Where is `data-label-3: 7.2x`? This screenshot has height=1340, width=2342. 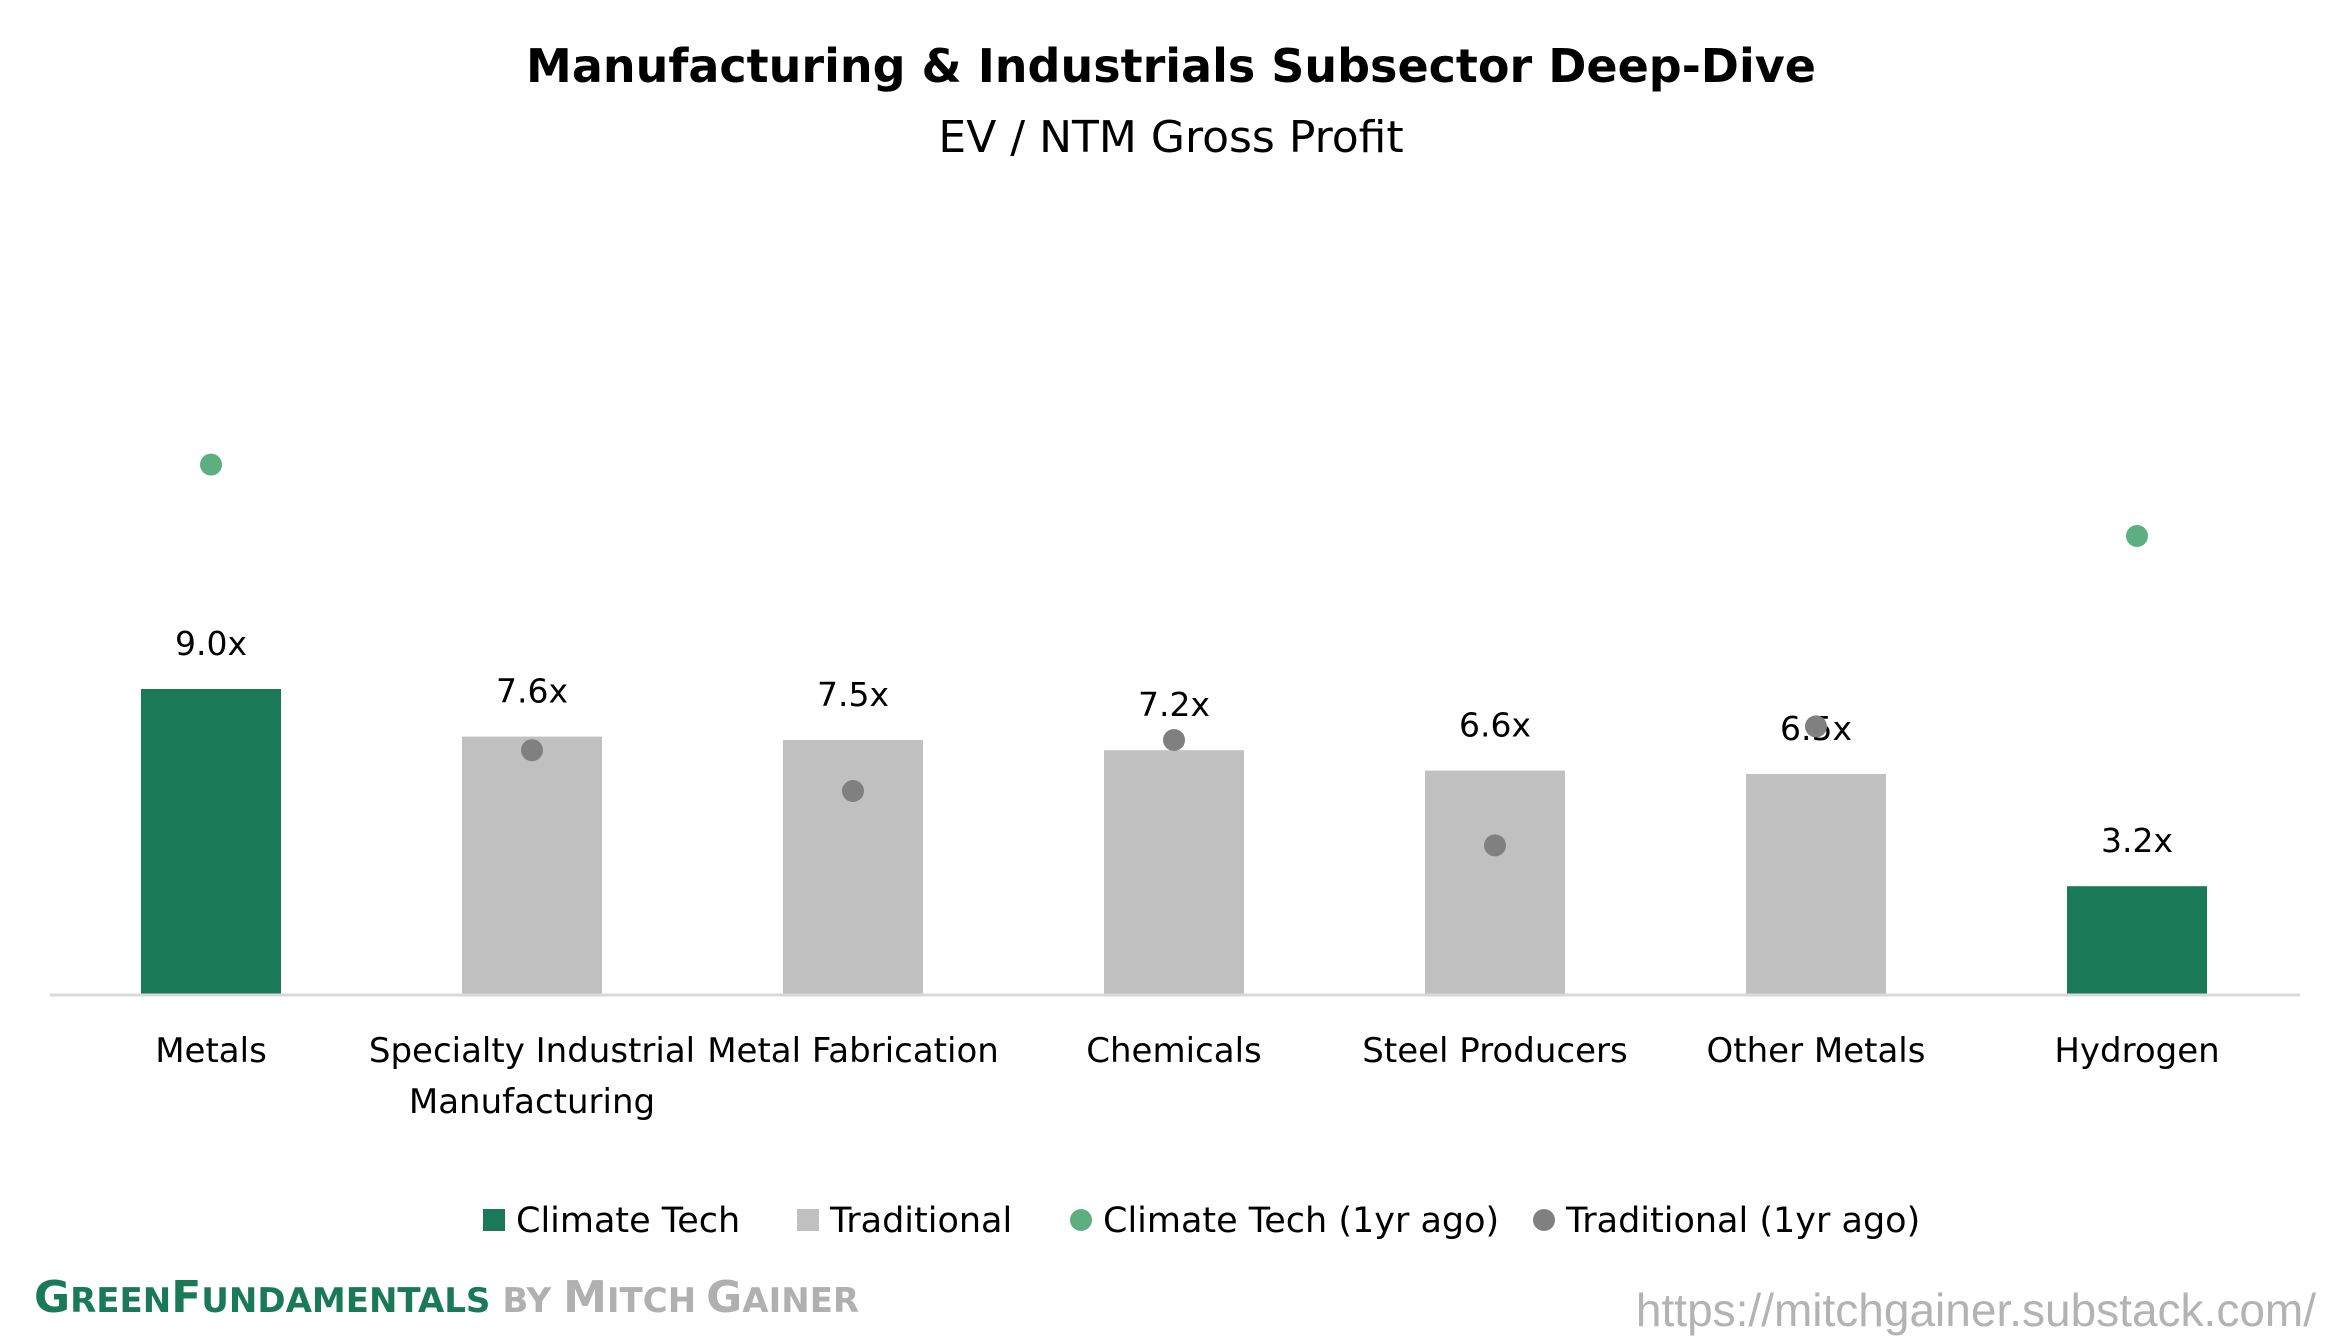
data-label-3: 7.2x is located at coordinates (1174, 704).